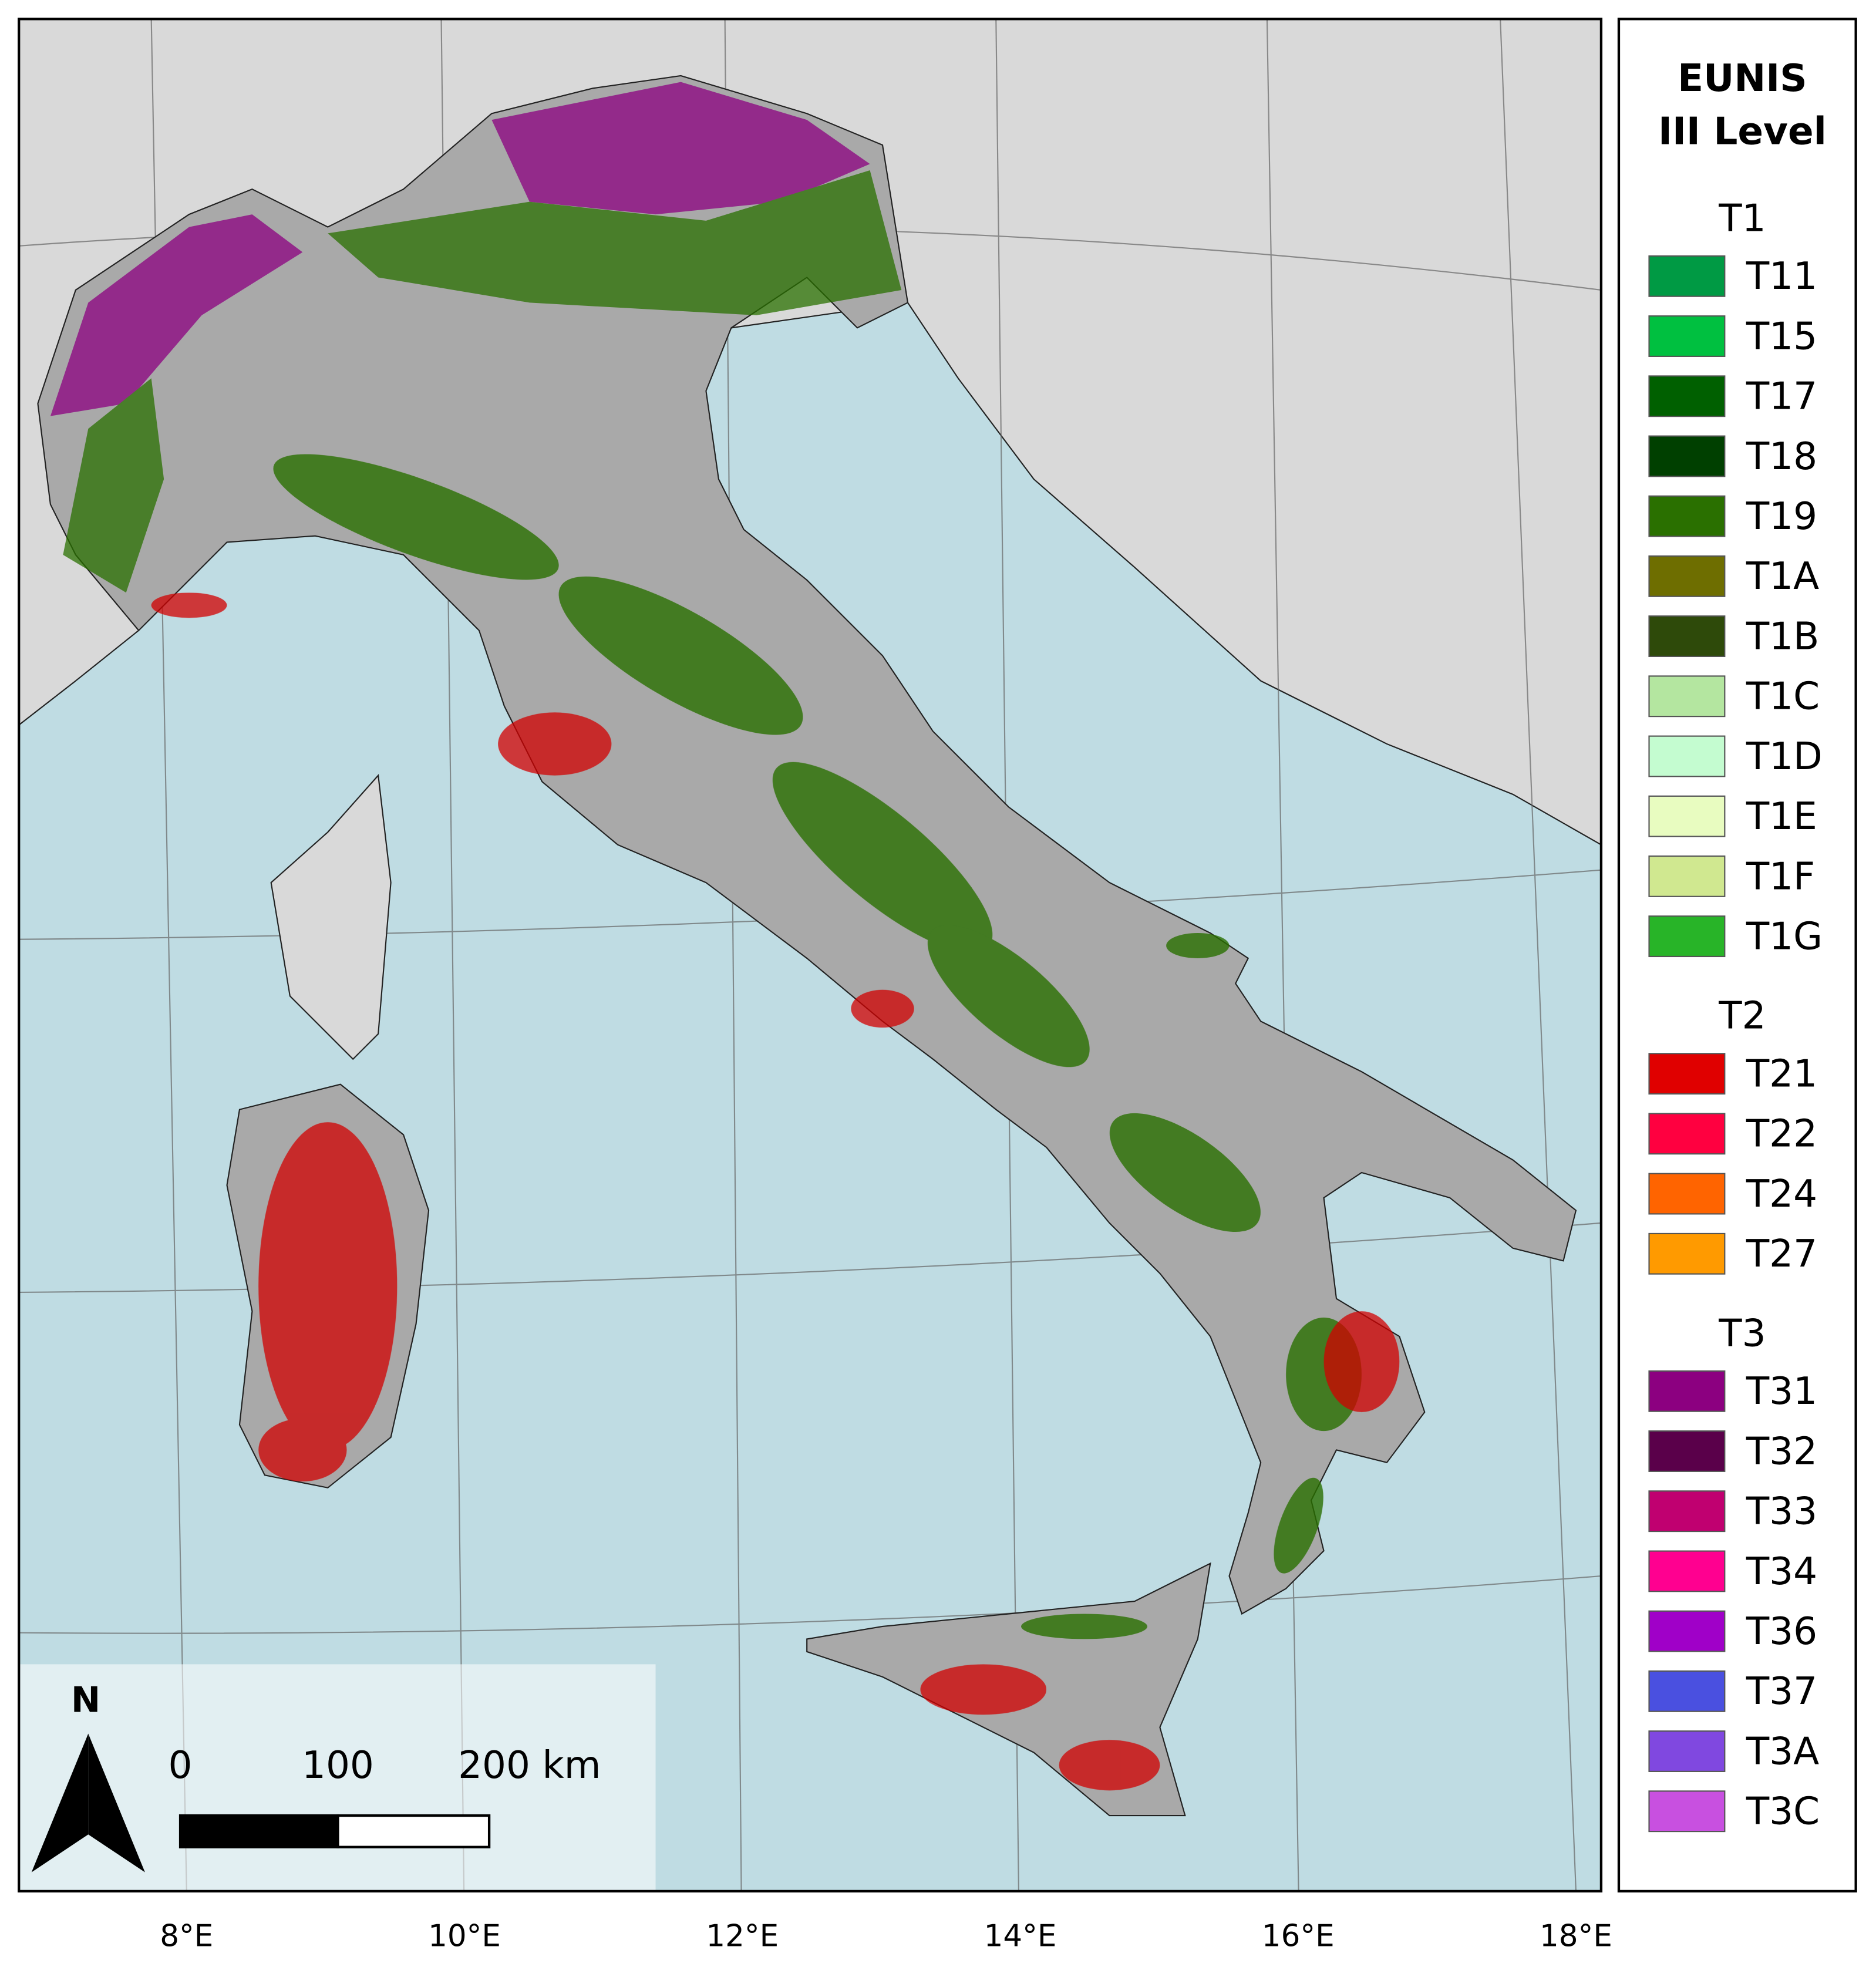 This screenshot has width=1876, height=1977. What do you see at coordinates (1781, 1451) in the screenshot?
I see `legend-label: T32` at bounding box center [1781, 1451].